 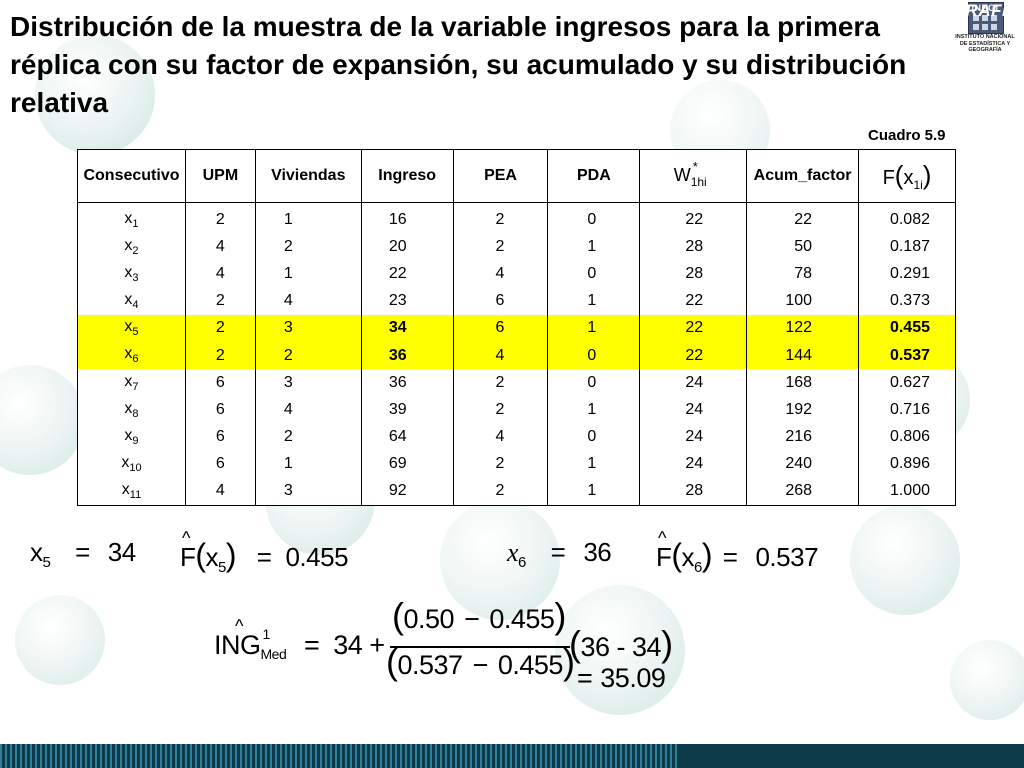 I want to click on formula-f-hat-x6: F(x6) =0.537, so click(x=737, y=552).